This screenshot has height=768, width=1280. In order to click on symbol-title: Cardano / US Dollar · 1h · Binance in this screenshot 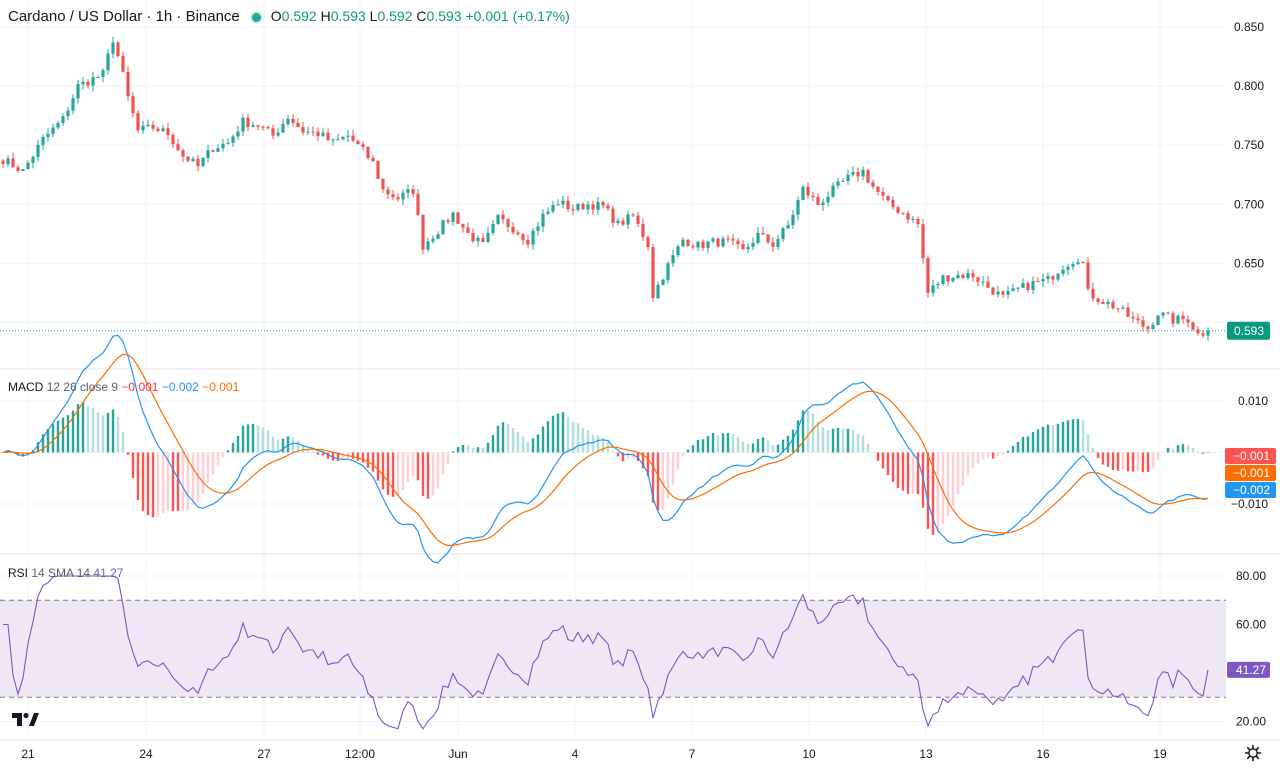, I will do `click(124, 16)`.